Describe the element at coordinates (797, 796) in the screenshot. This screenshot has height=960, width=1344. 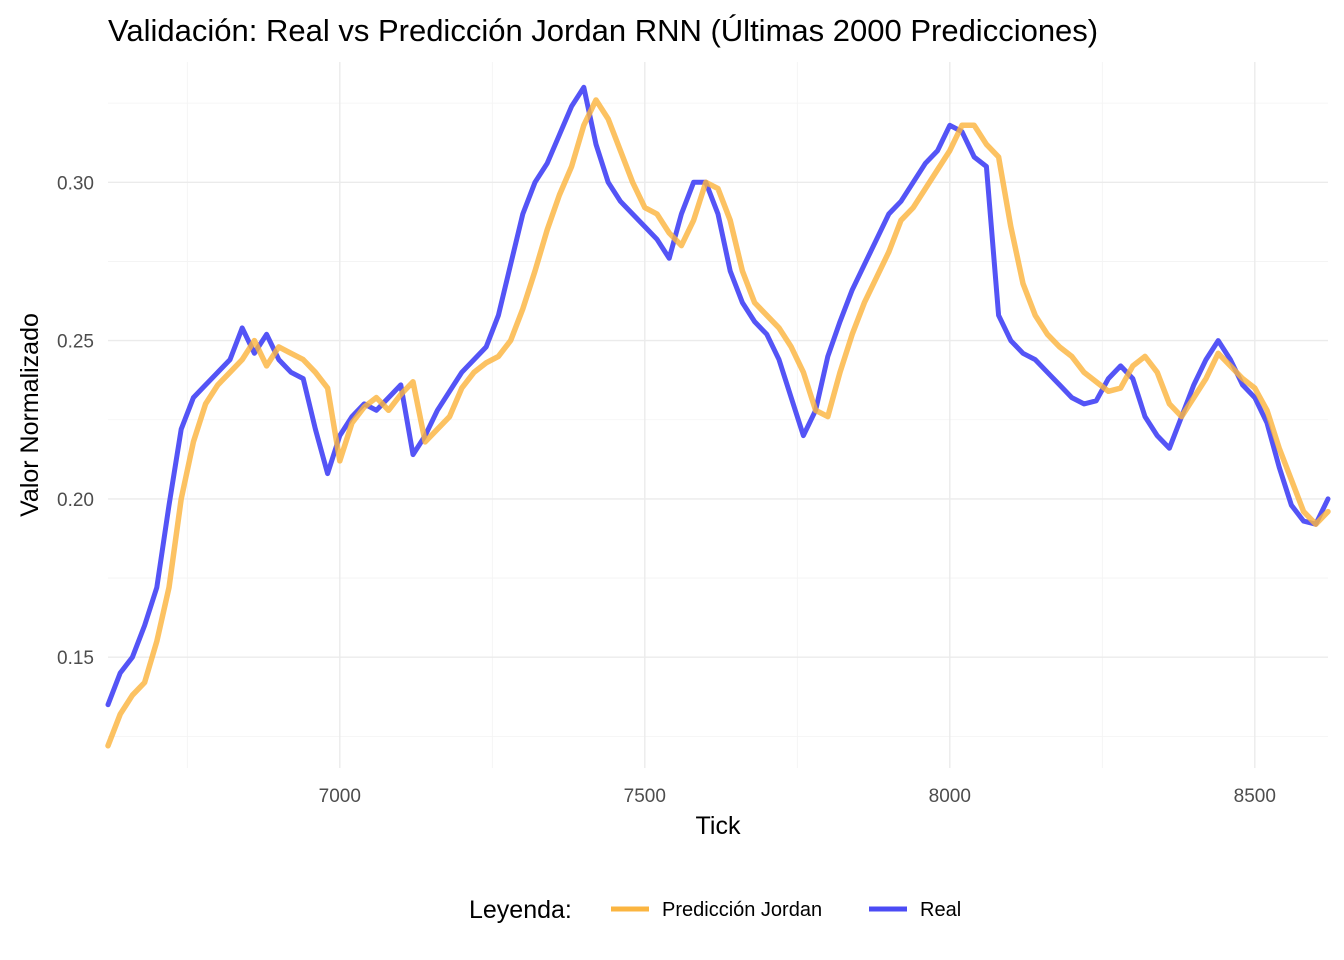
I see `x-axis-ticks: 7000 7500 8000 8500` at that location.